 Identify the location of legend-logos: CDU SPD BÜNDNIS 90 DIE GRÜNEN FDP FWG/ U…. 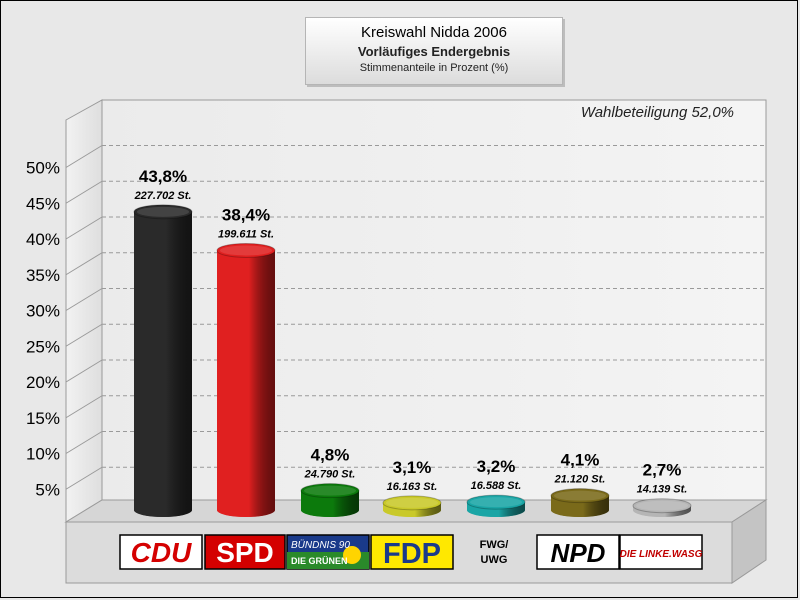
(411, 552).